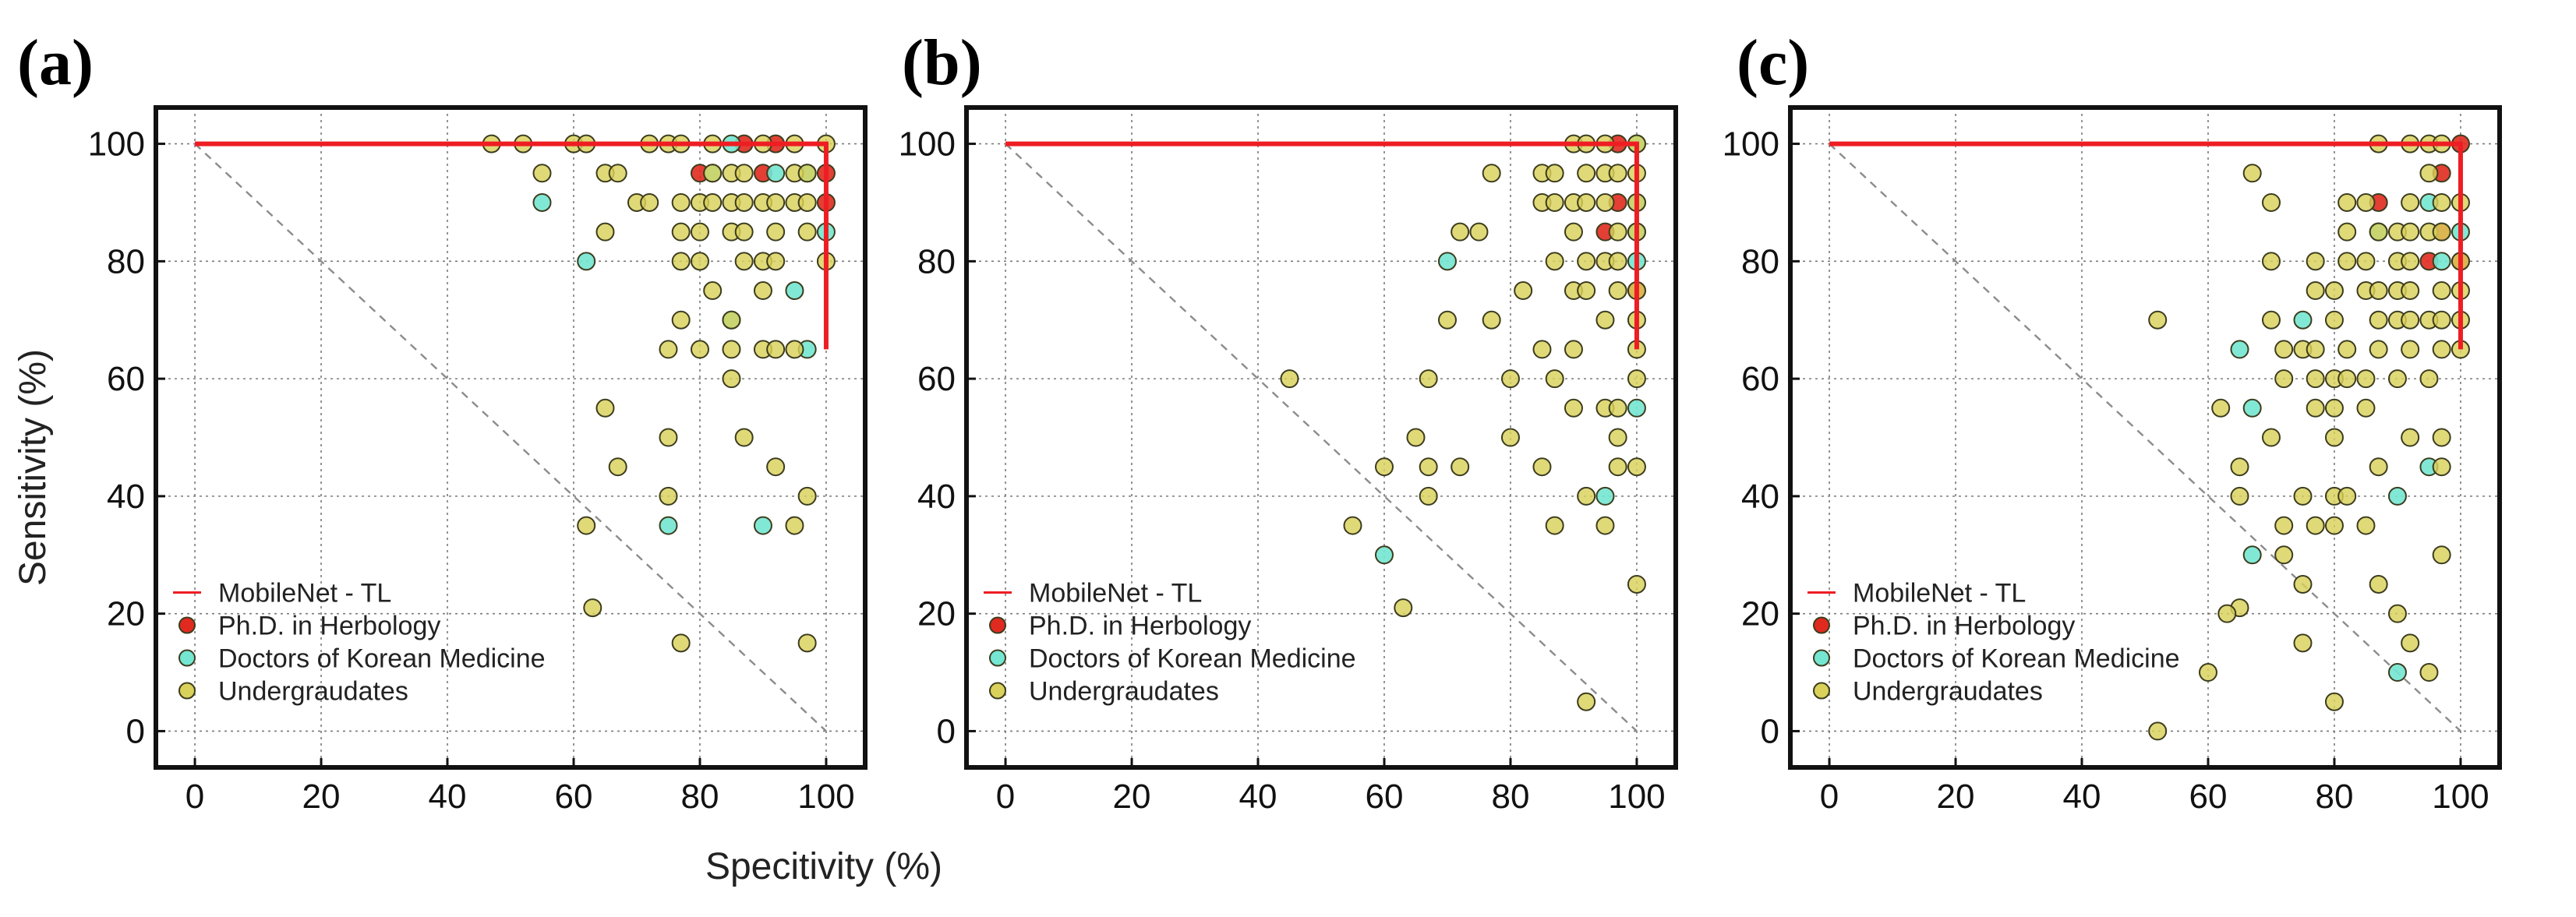 The height and width of the screenshot is (917, 2576). I want to click on x-tick-label: 0, so click(1005, 797).